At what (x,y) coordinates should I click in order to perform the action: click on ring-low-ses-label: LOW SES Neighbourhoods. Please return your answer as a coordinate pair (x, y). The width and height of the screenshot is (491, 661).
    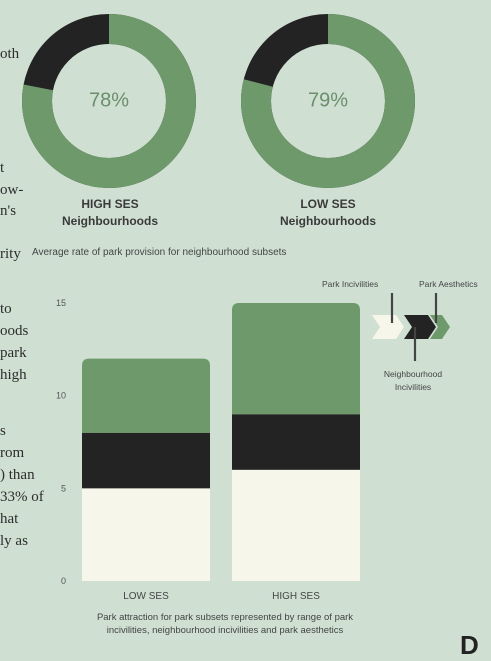
    Looking at the image, I should click on (328, 213).